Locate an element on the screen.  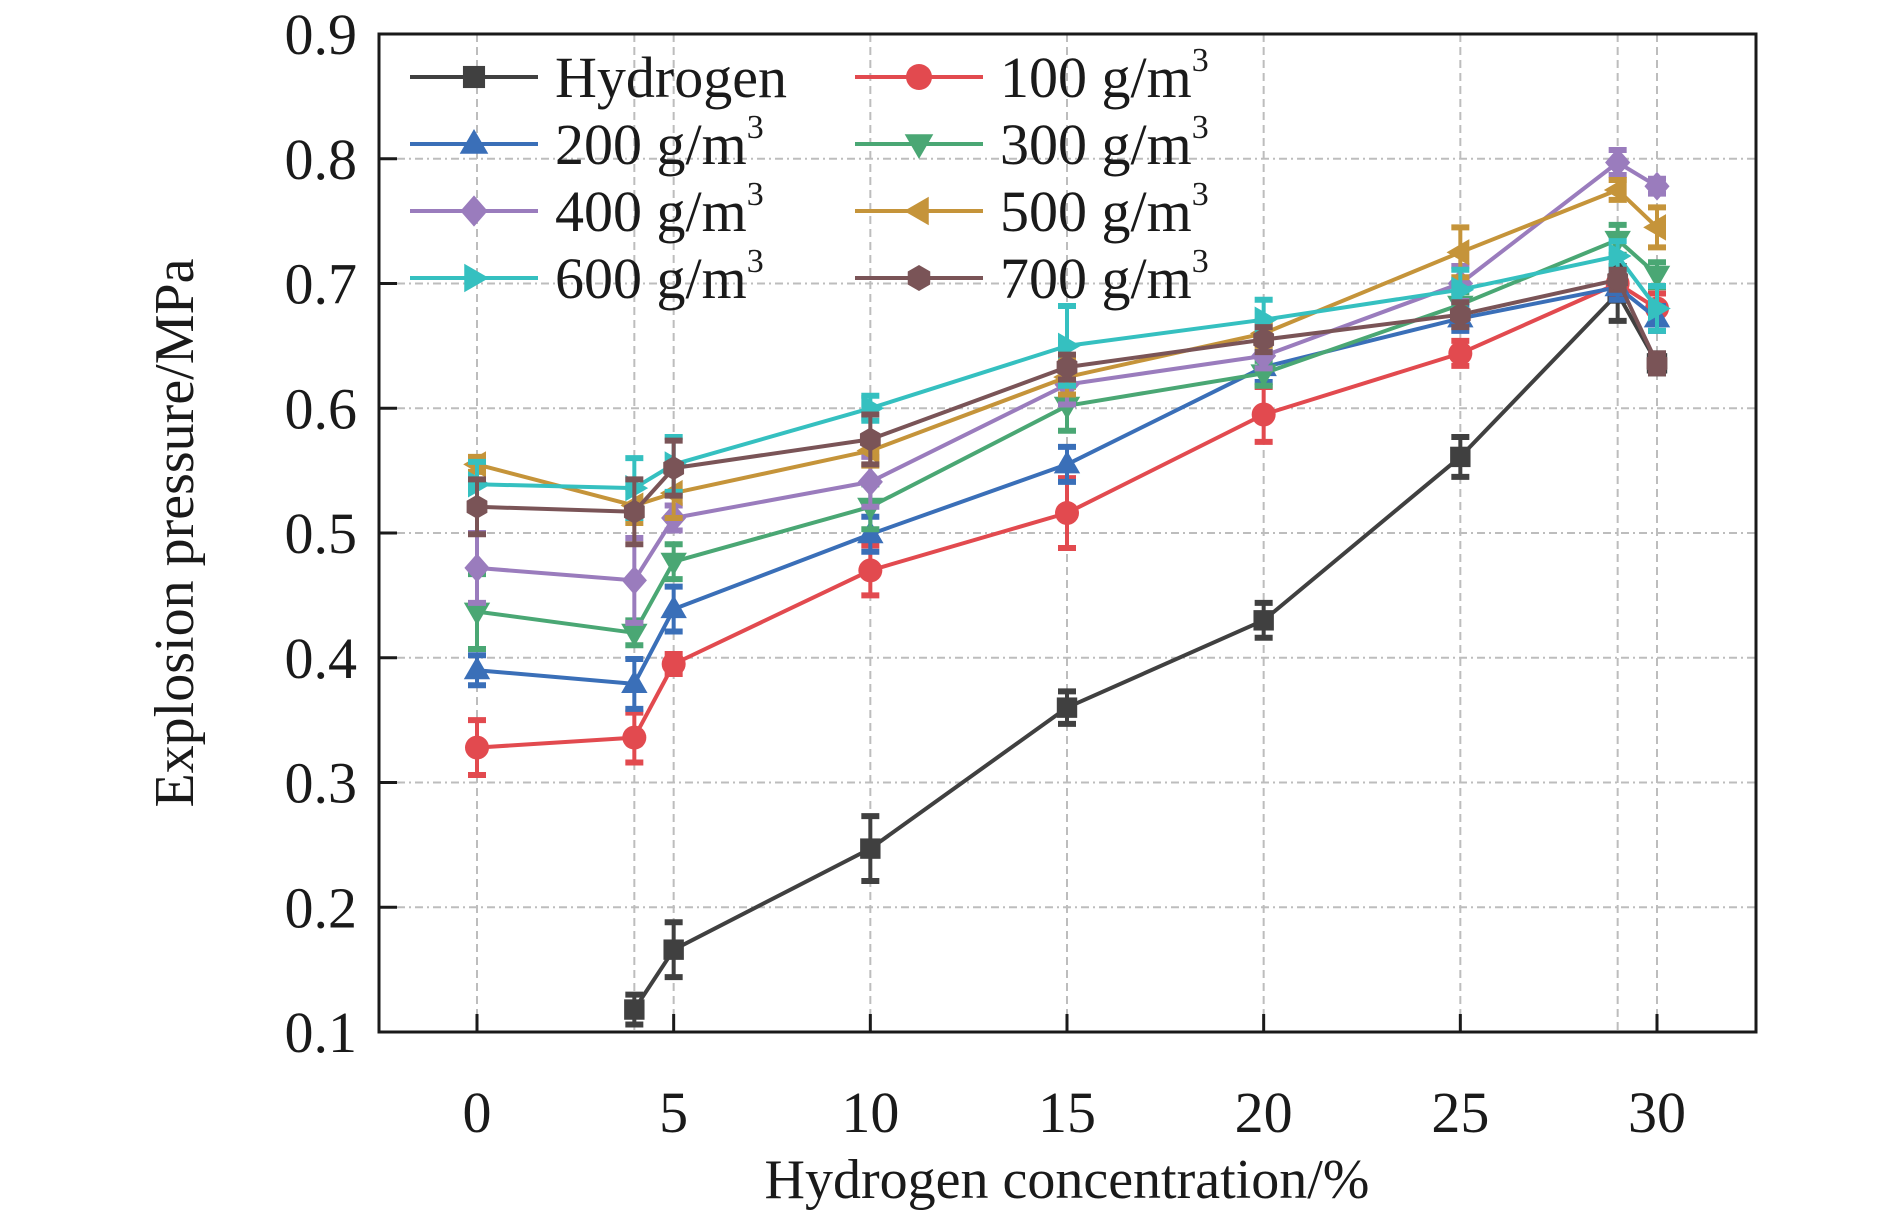
x-tick-label: 30 is located at coordinates (1657, 1112).